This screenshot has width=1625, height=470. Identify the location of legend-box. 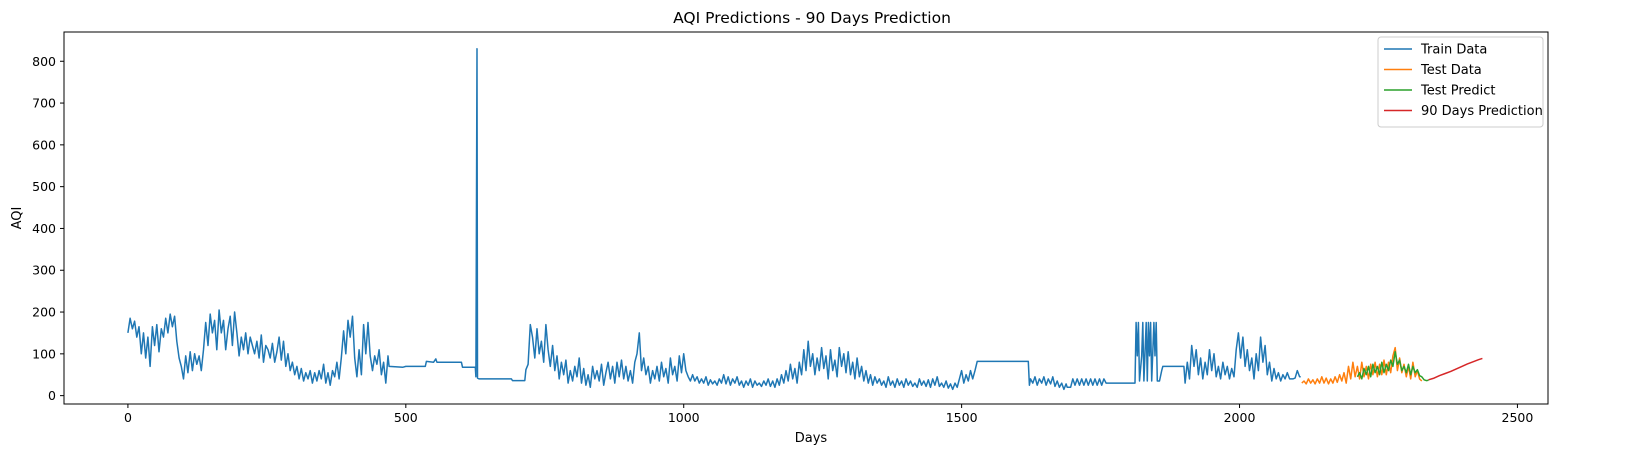
(1460, 82).